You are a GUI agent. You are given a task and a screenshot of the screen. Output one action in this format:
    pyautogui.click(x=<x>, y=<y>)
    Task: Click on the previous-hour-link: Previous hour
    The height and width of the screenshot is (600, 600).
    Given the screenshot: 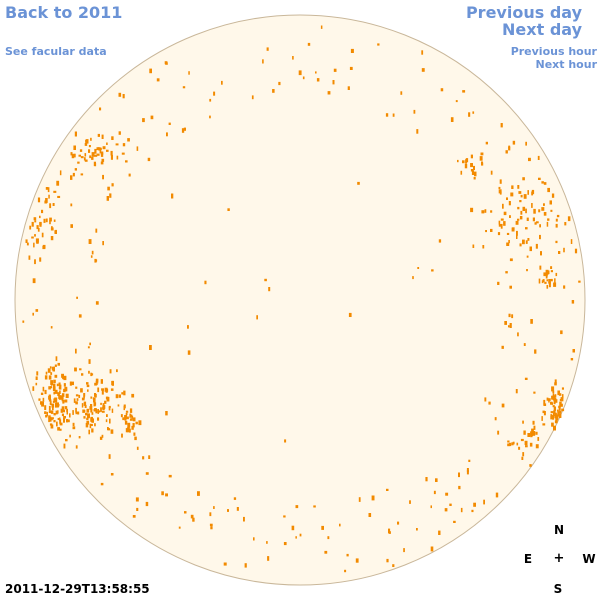 What is the action you would take?
    pyautogui.click(x=553, y=51)
    